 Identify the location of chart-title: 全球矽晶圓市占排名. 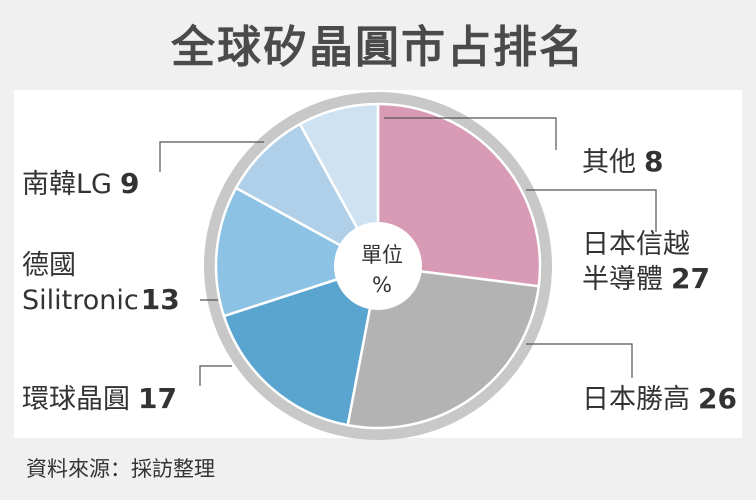
(378, 47).